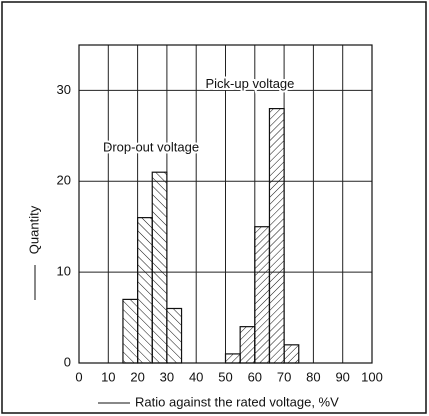 The image size is (429, 416). What do you see at coordinates (78, 376) in the screenshot?
I see `x-tick-label: 0` at bounding box center [78, 376].